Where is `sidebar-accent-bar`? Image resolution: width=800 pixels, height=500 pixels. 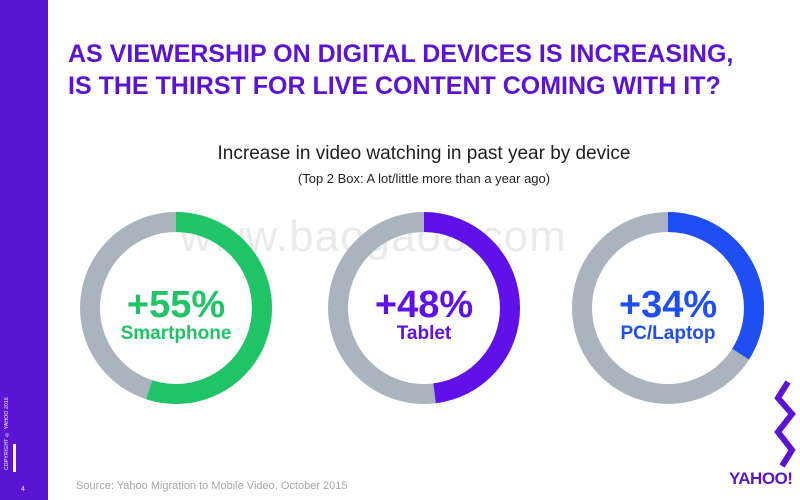 sidebar-accent-bar is located at coordinates (14, 458).